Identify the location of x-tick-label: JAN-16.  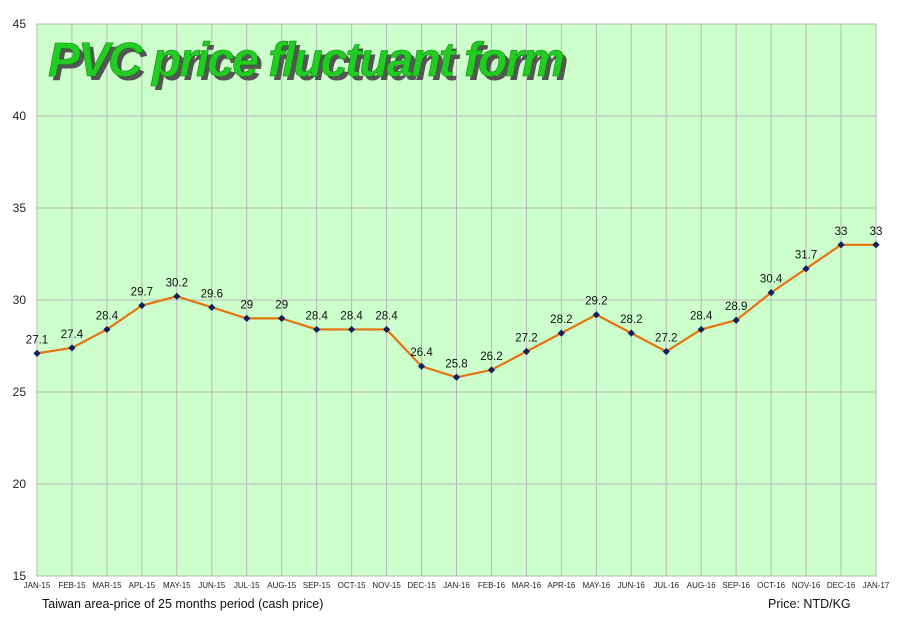
(456, 585).